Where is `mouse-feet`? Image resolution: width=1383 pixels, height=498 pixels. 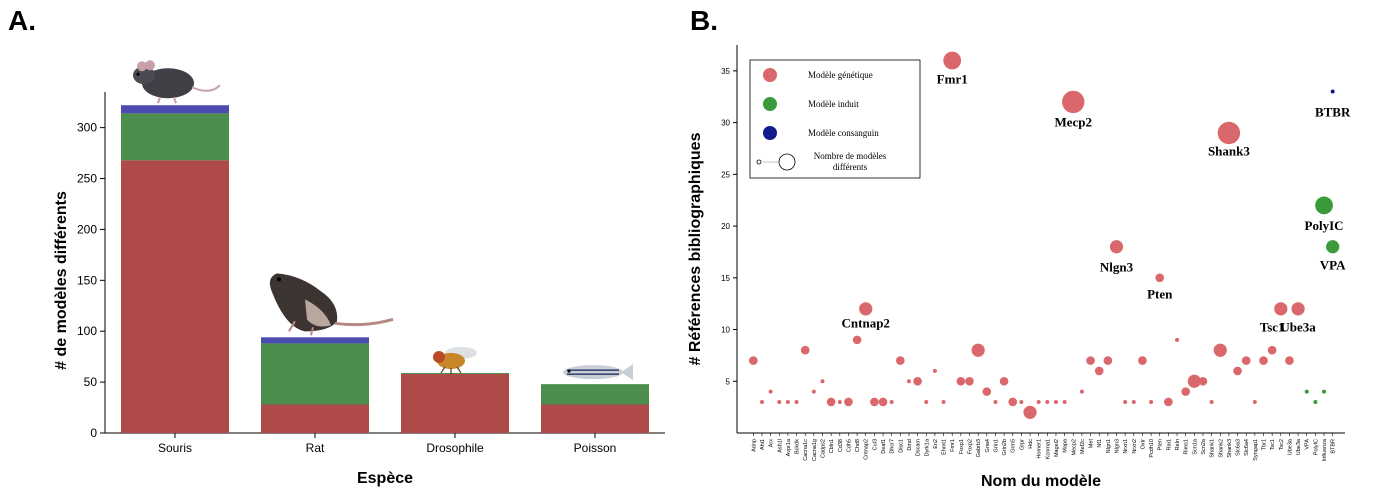 mouse-feet is located at coordinates (167, 100).